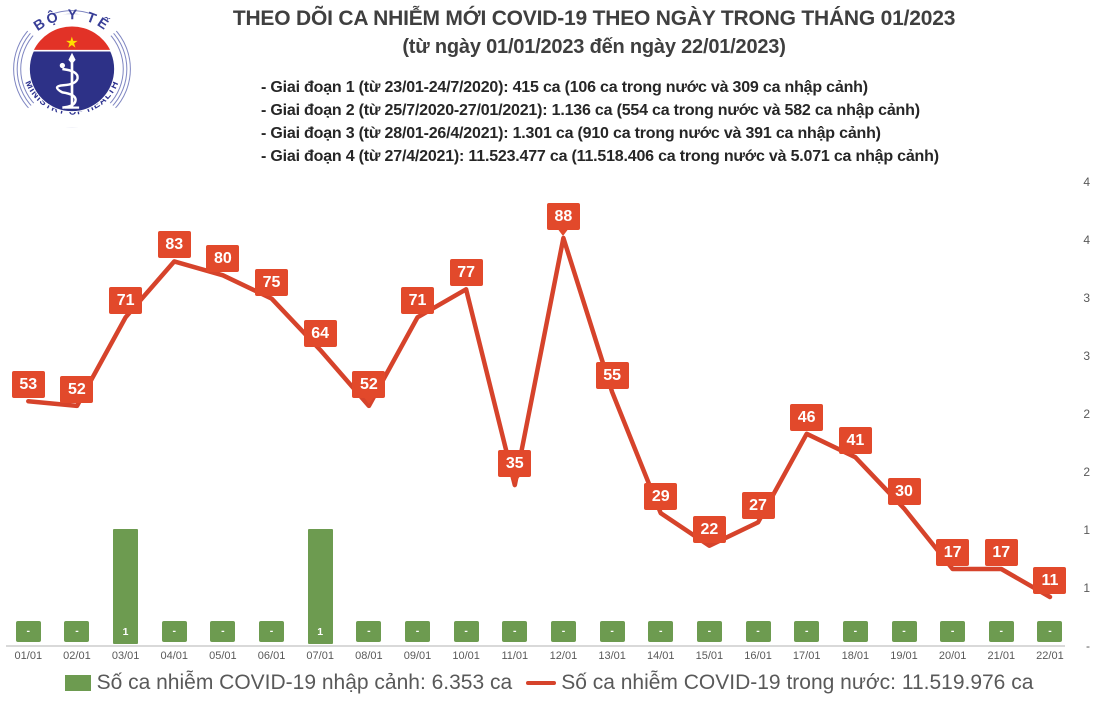  Describe the element at coordinates (709, 529) in the screenshot. I see `line-data-label: 22` at that location.